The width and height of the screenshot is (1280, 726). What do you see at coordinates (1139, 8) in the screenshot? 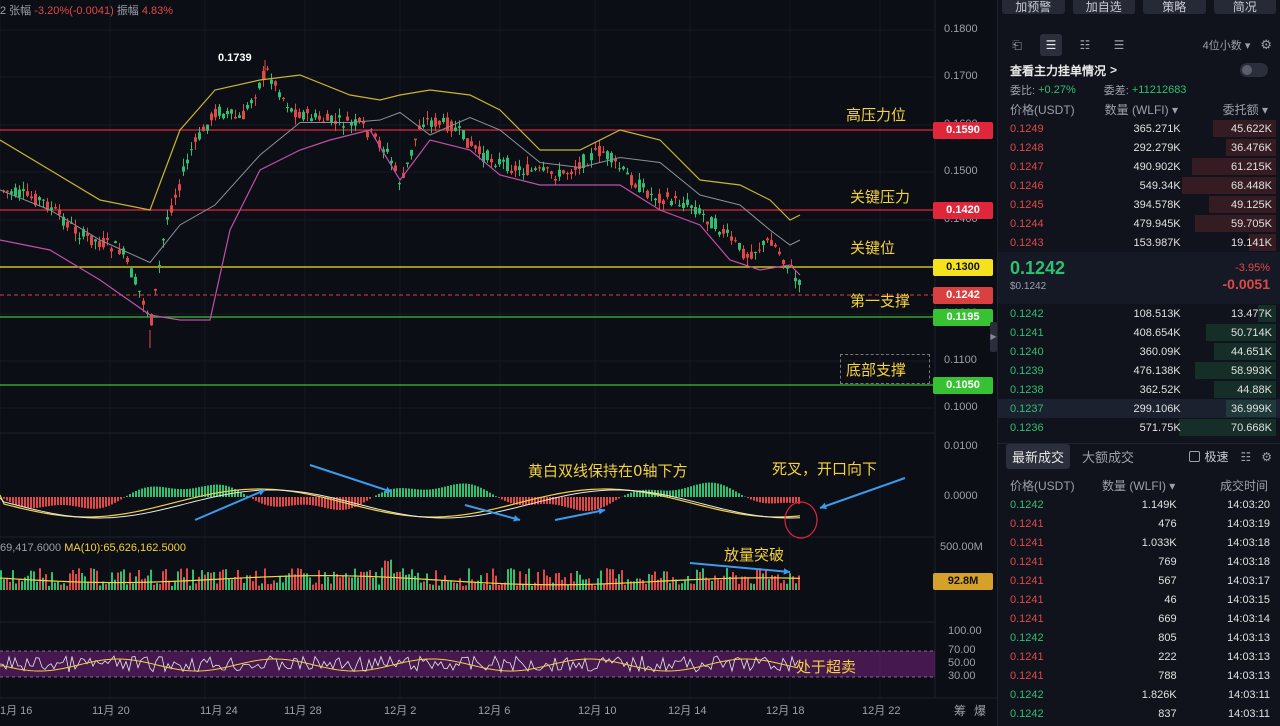
I see `top-buttons: 加预警 加自选 策略 简况` at bounding box center [1139, 8].